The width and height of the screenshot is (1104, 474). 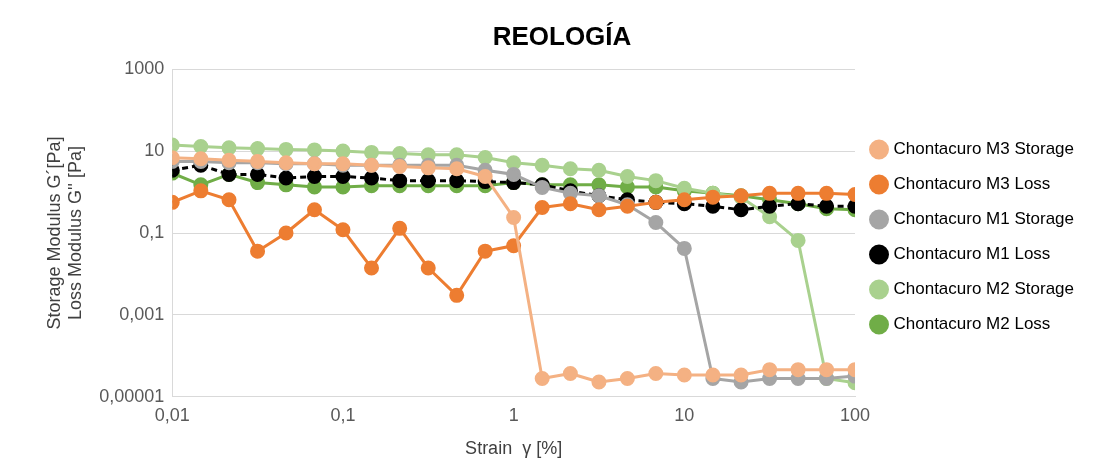 What do you see at coordinates (972, 254) in the screenshot?
I see `legend-label: Chontacuro M1 Loss` at bounding box center [972, 254].